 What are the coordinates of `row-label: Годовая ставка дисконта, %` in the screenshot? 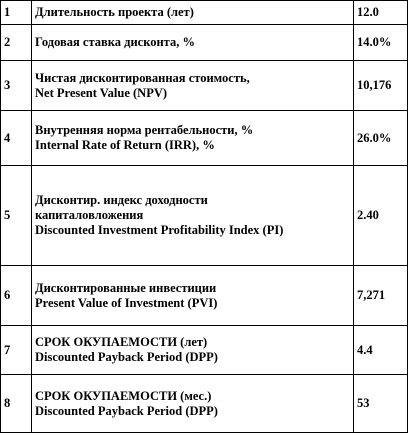 It's located at (192, 42).